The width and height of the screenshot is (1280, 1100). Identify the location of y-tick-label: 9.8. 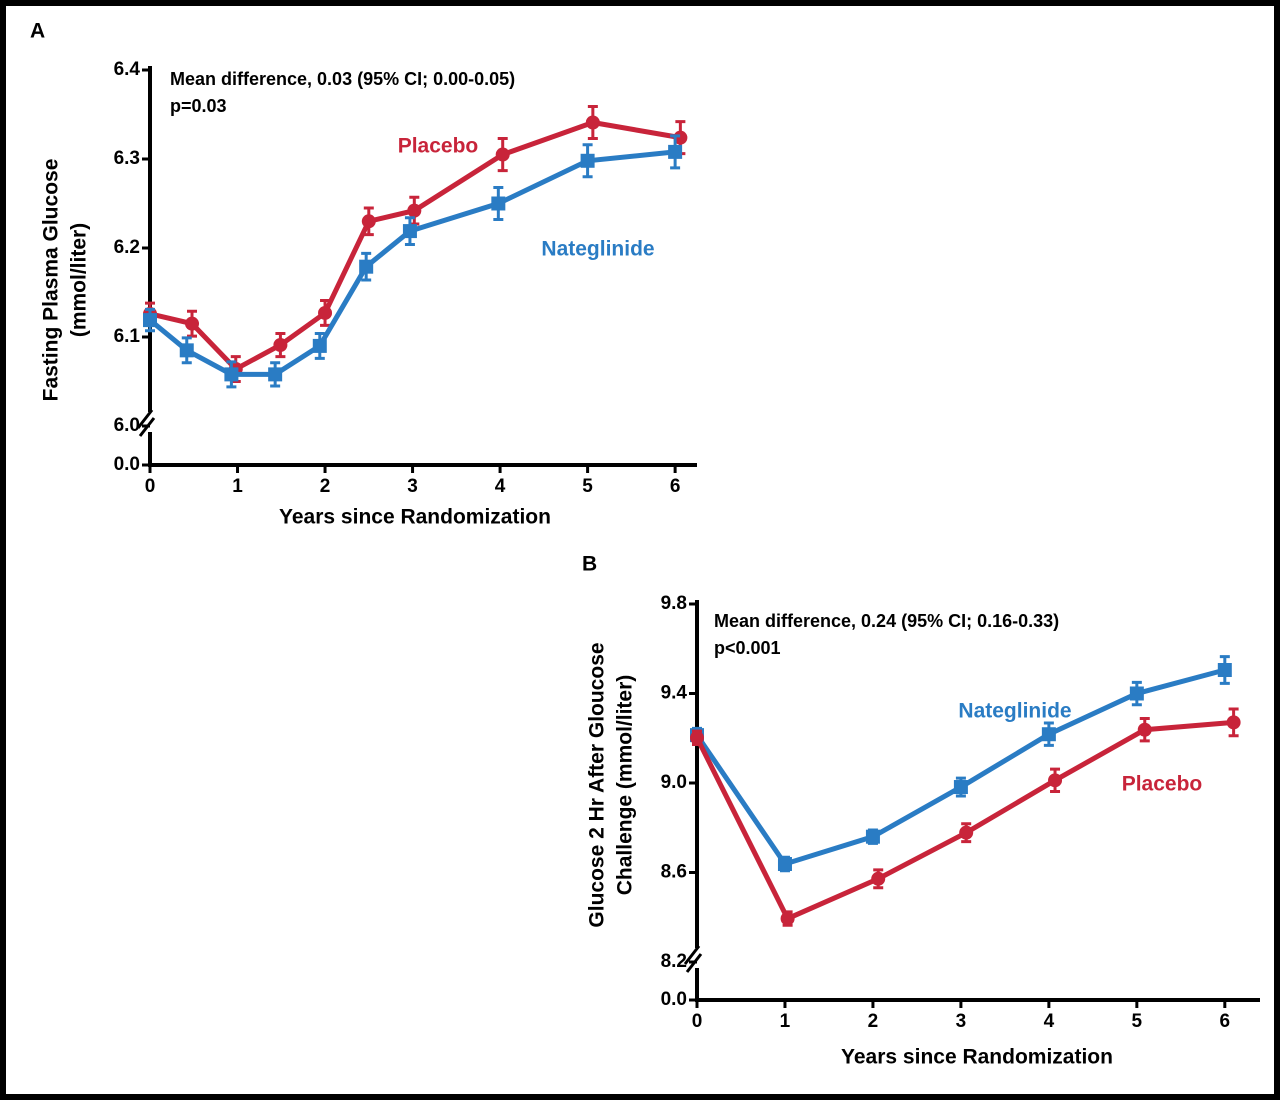
(674, 603).